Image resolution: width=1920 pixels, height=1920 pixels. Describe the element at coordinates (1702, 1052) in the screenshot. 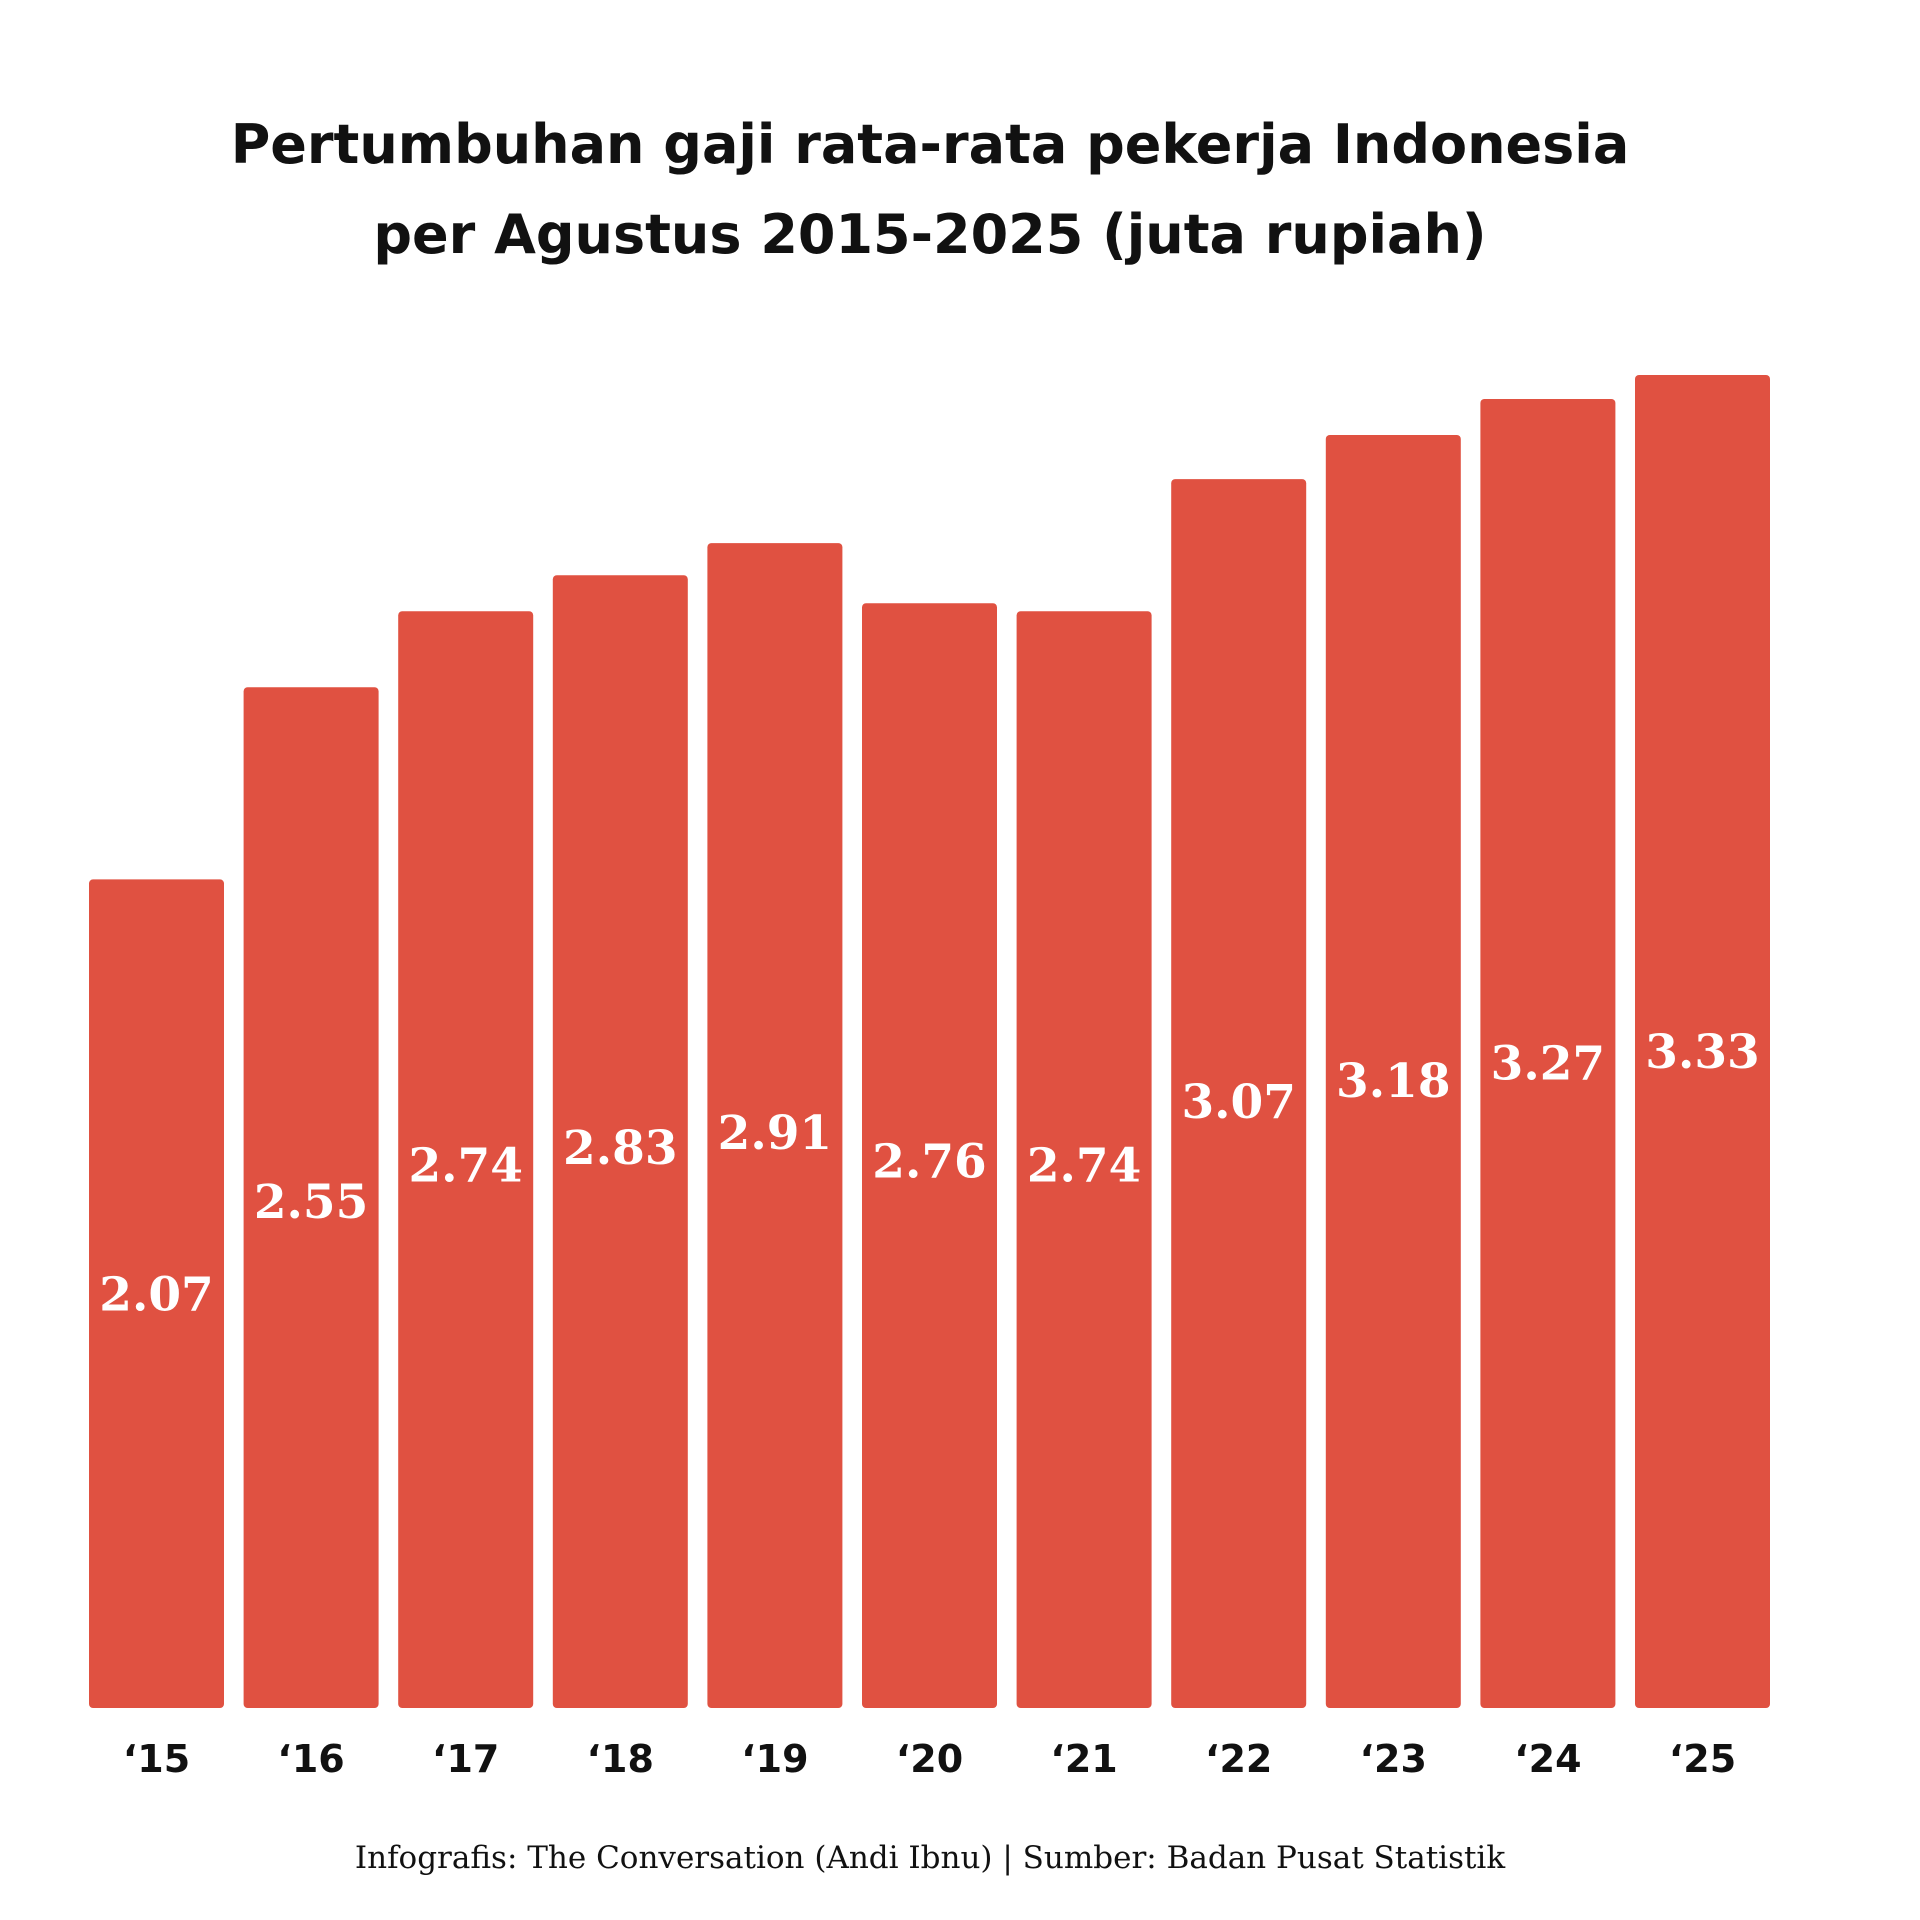

I see `bar-value-label-10: 3.33` at that location.